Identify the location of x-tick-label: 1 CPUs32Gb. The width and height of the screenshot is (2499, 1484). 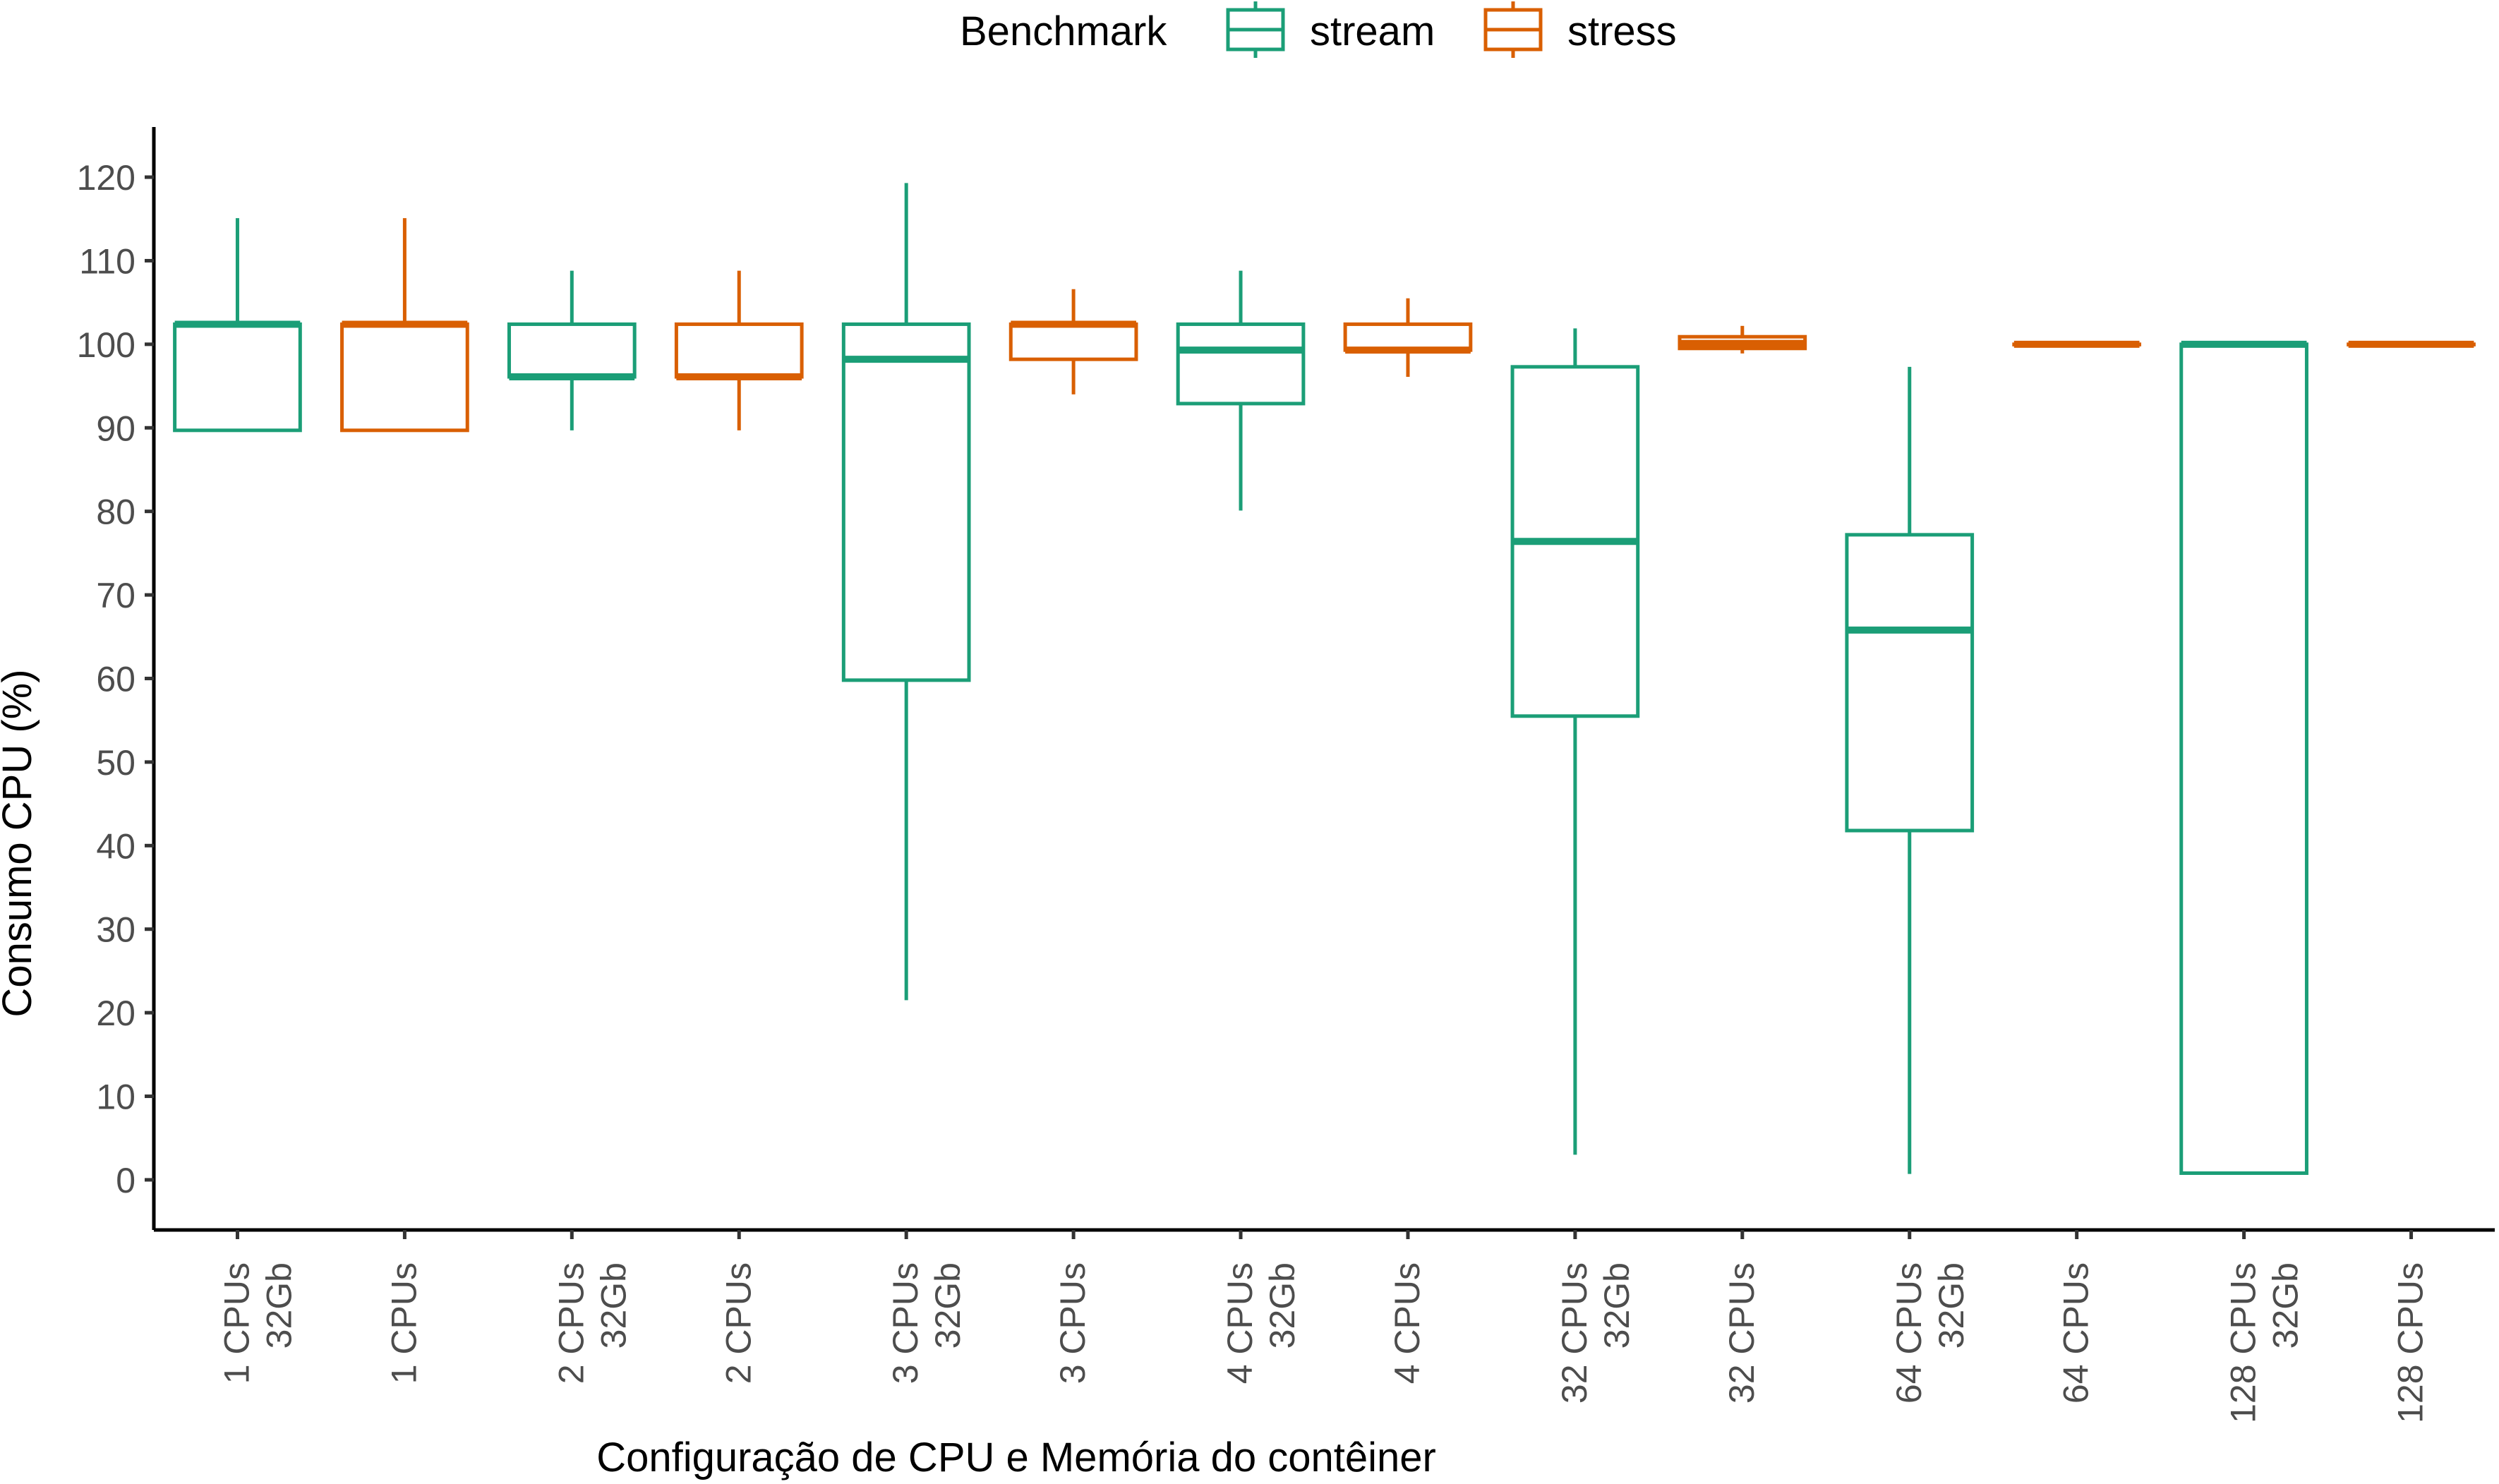
(258, 1323).